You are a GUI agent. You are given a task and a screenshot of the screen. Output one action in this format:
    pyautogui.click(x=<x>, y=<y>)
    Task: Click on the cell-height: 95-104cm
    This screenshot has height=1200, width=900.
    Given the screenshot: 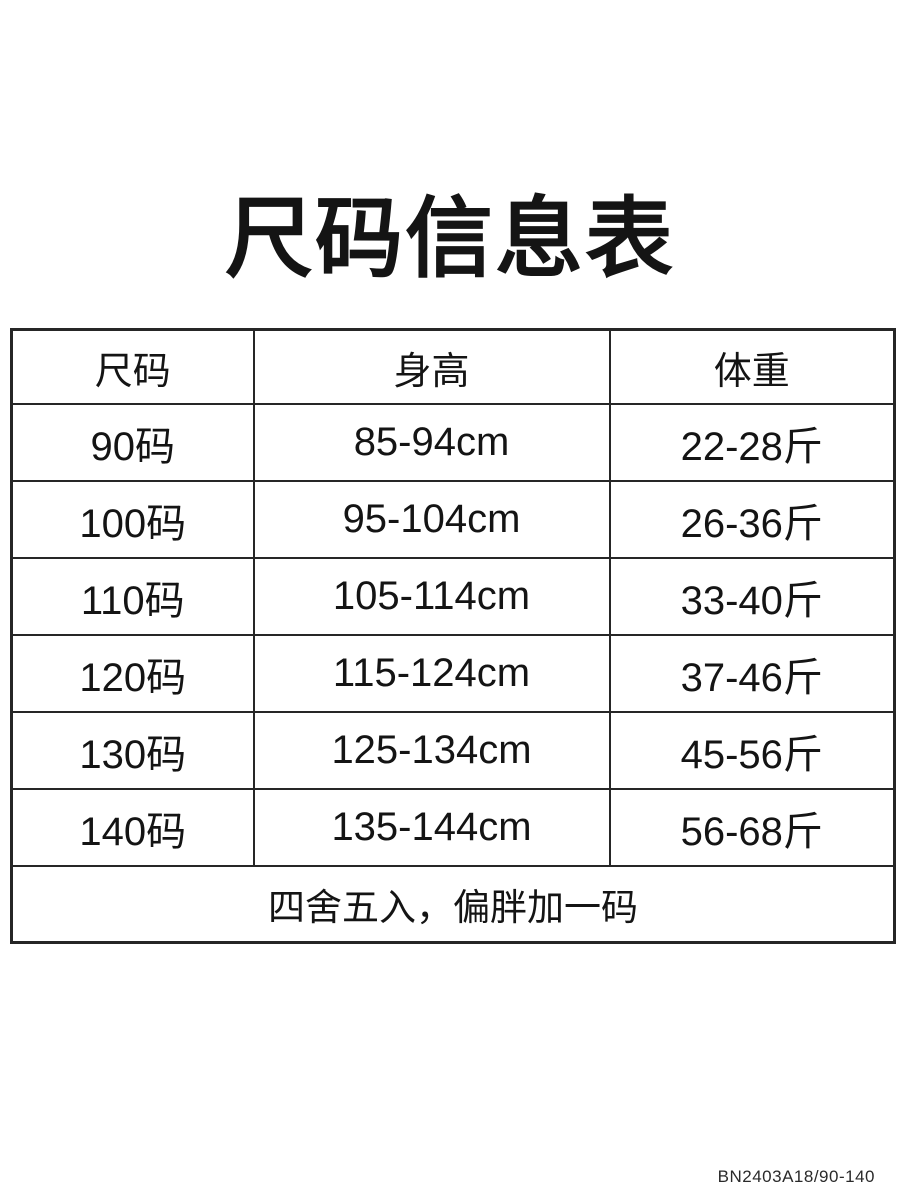 What is the action you would take?
    pyautogui.click(x=431, y=519)
    